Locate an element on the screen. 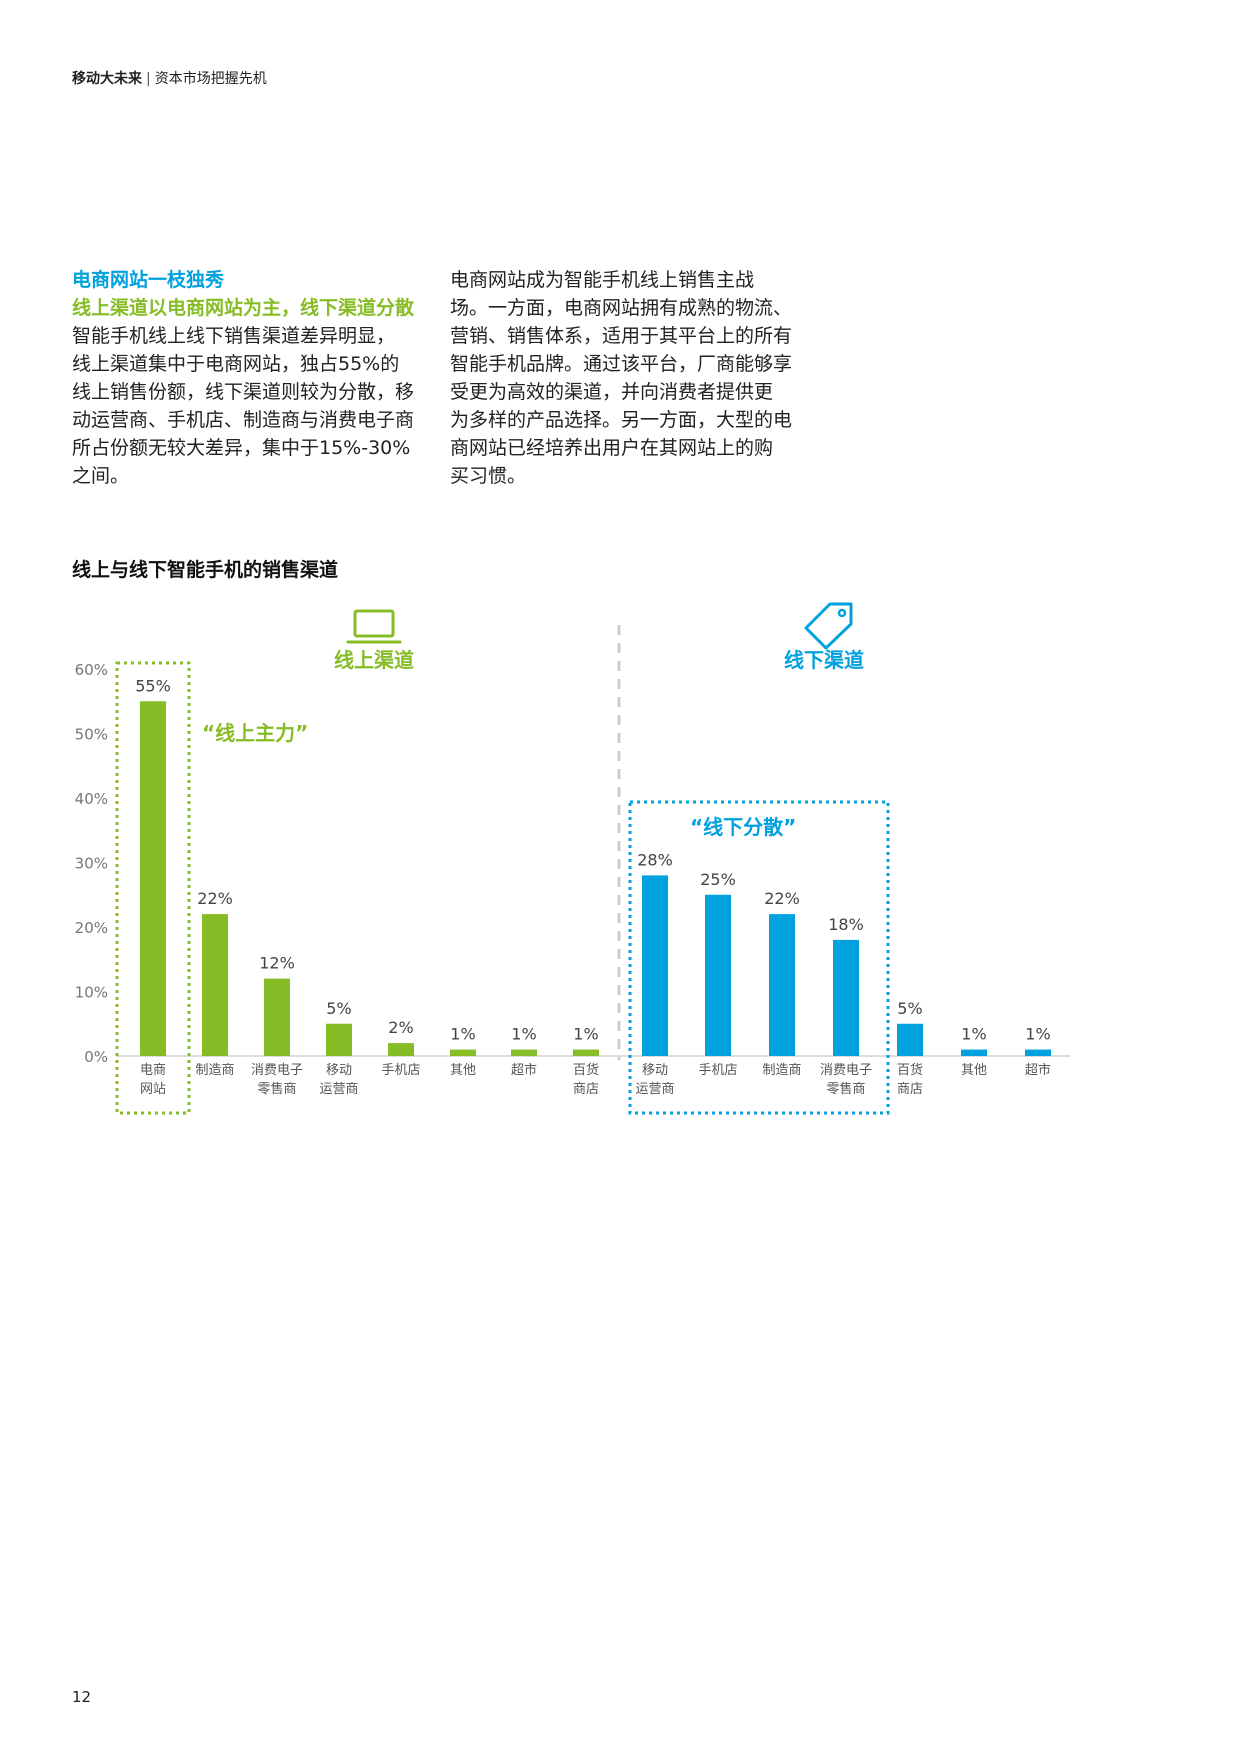 The width and height of the screenshot is (1240, 1754). category-label: 电商 is located at coordinates (153, 1070).